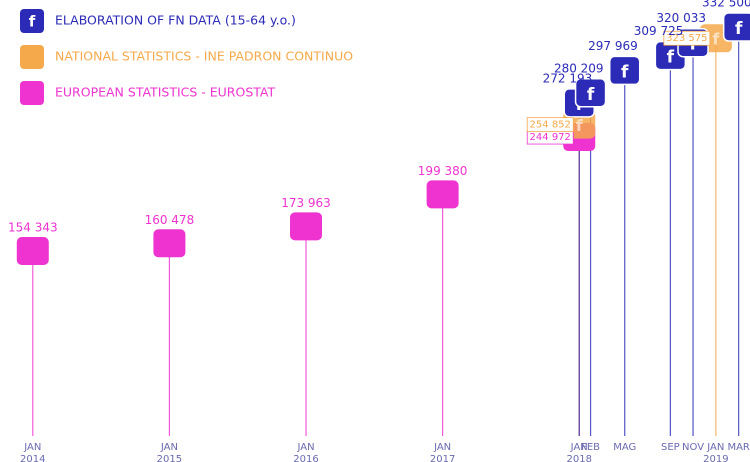  Describe the element at coordinates (670, 447) in the screenshot. I see `x-tick-label: SEP` at that location.